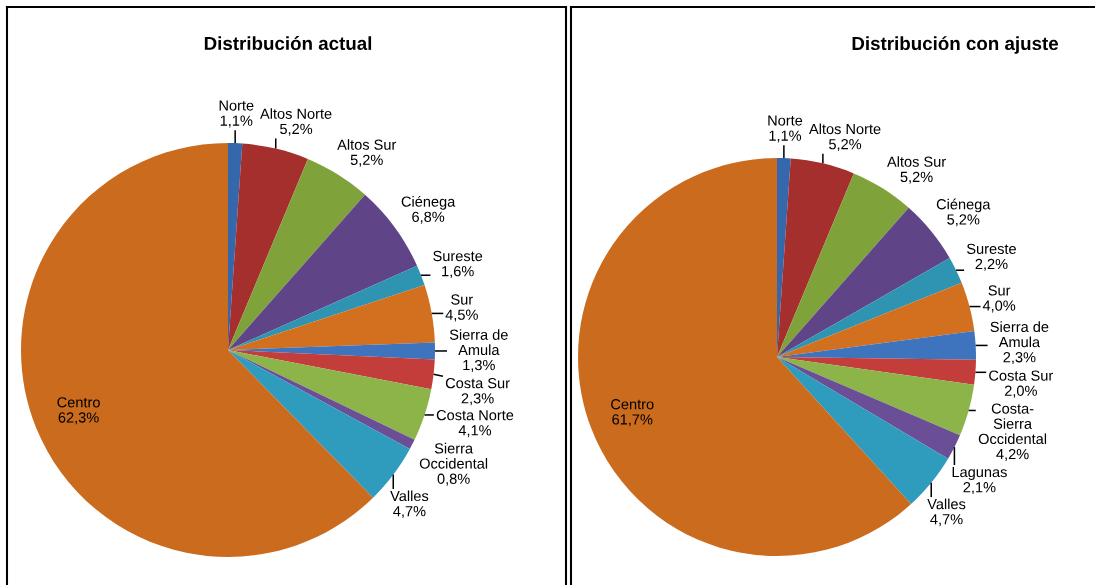 The width and height of the screenshot is (1095, 585). What do you see at coordinates (632, 420) in the screenshot?
I see `data-label: 61,7%` at bounding box center [632, 420].